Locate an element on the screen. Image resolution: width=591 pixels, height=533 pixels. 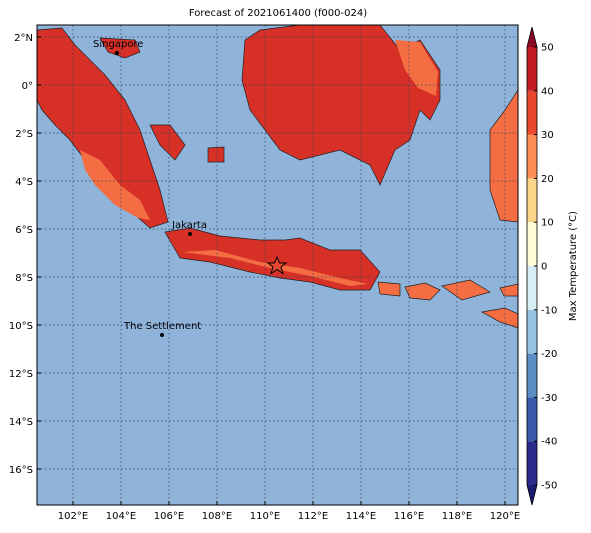
colorbar-tick-label: -40 is located at coordinates (549, 442).